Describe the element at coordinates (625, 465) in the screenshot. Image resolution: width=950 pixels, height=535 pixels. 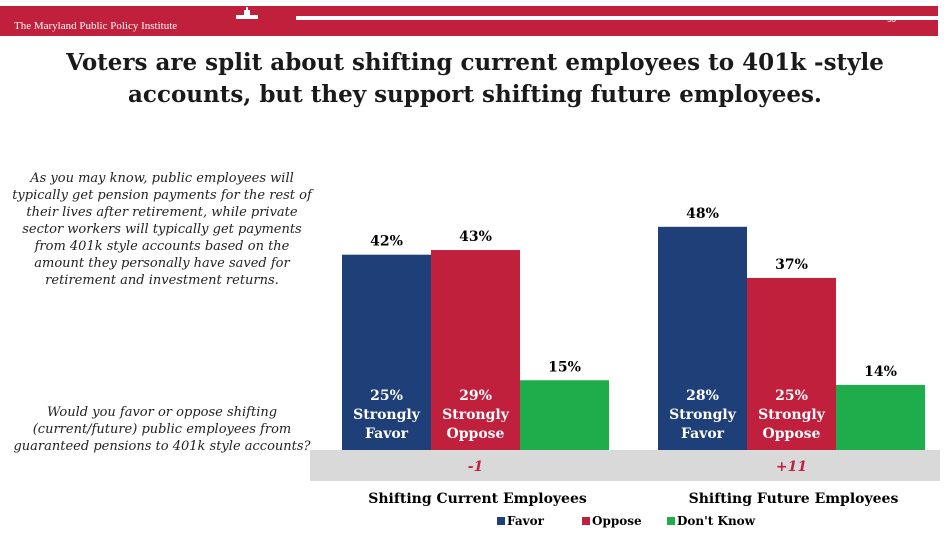
I see `net-difference-band` at that location.